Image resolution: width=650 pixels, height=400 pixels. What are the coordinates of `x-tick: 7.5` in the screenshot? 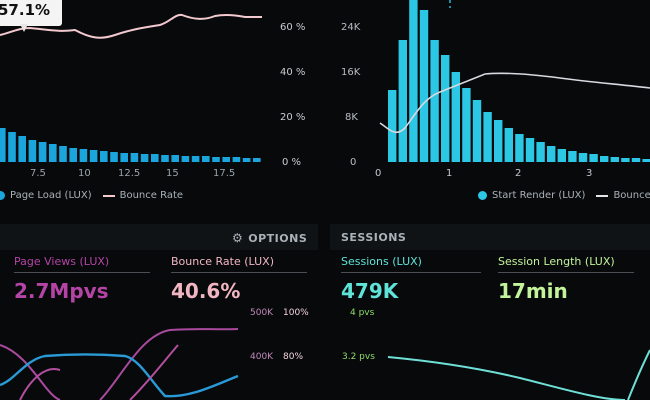 It's located at (38, 173).